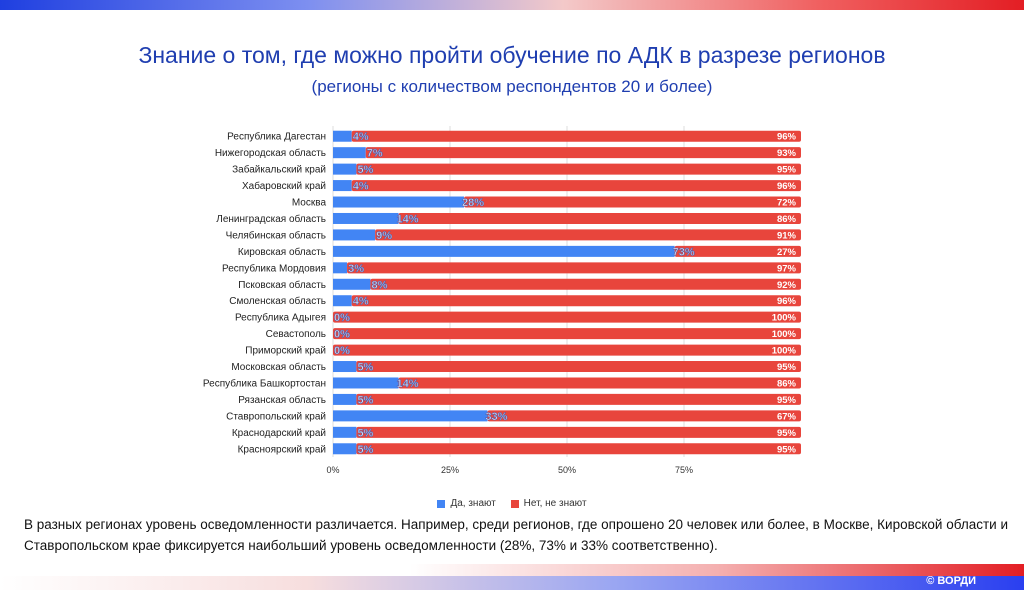  I want to click on category-label: Рязанская область, so click(282, 400).